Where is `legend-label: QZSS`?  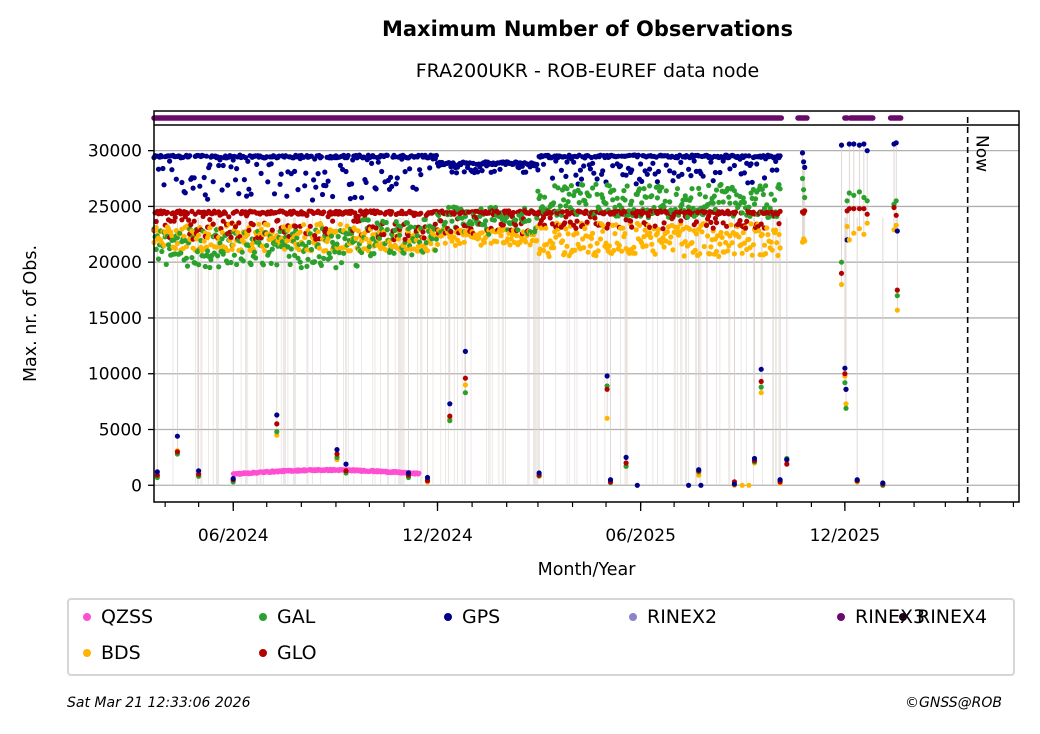
legend-label: QZSS is located at coordinates (127, 617).